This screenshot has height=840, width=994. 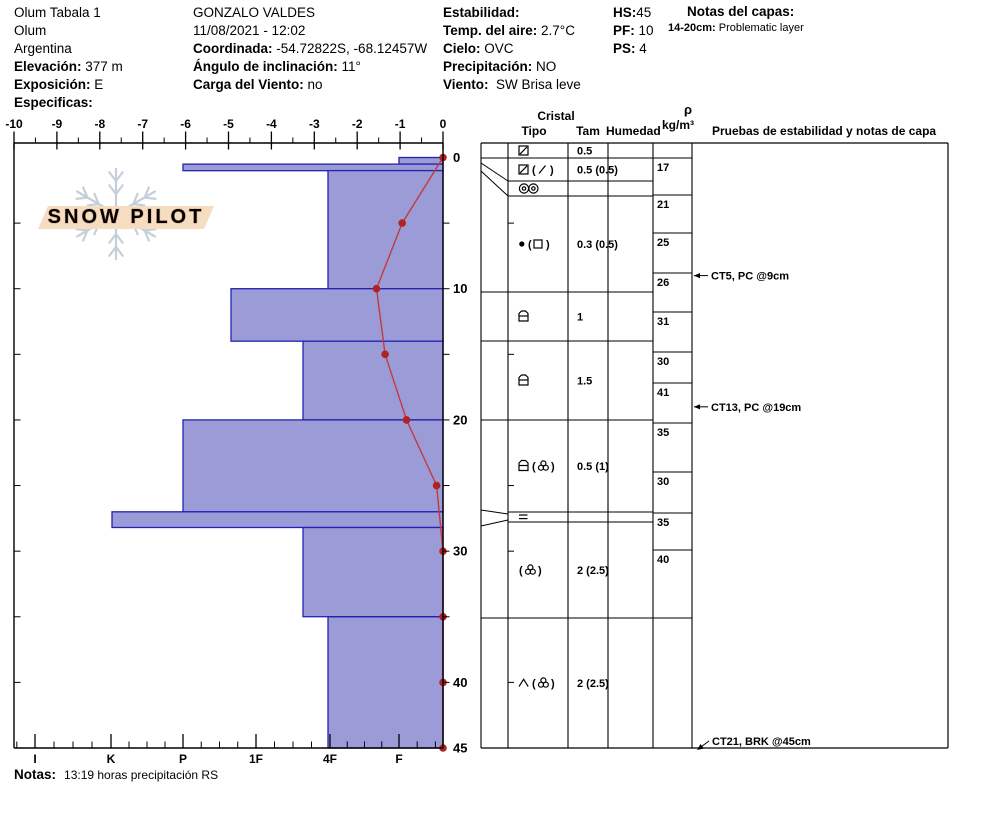 I want to click on density-value: 17, so click(x=663, y=168).